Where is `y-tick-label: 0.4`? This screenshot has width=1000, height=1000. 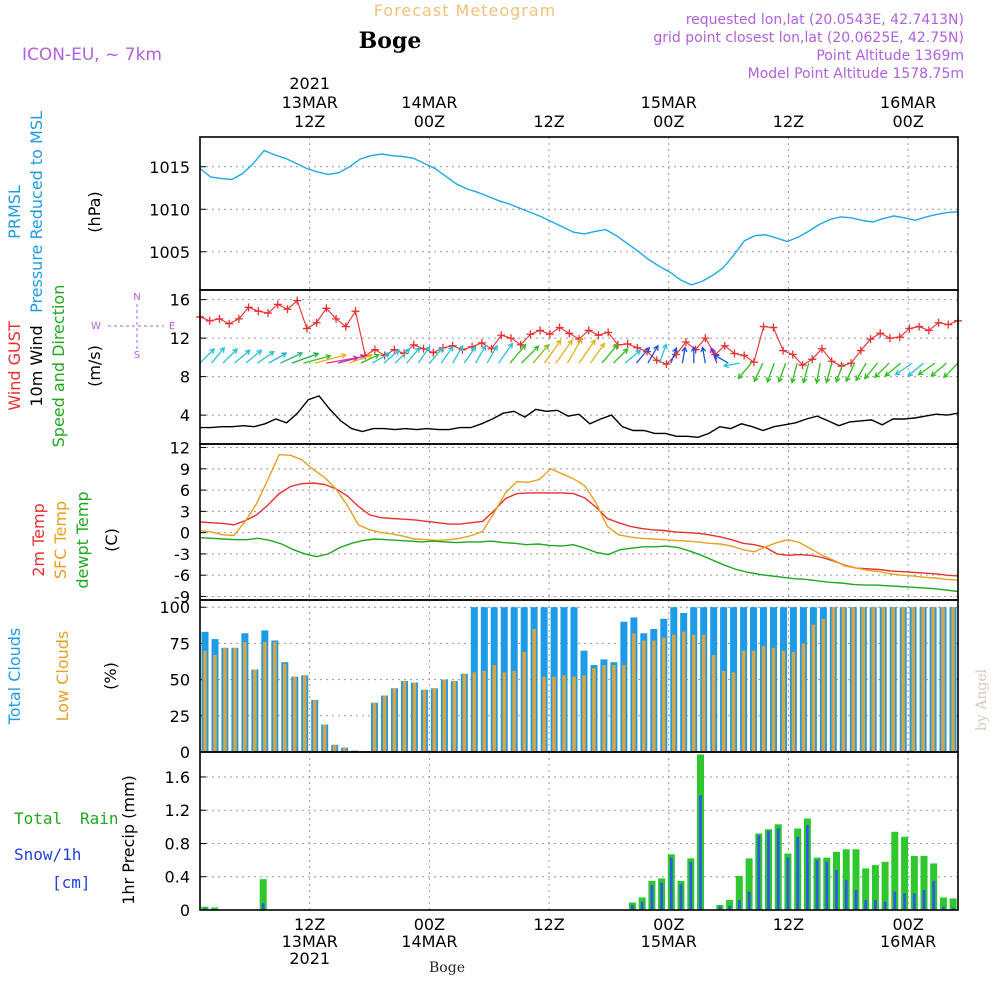
y-tick-label: 0.4 is located at coordinates (177, 877).